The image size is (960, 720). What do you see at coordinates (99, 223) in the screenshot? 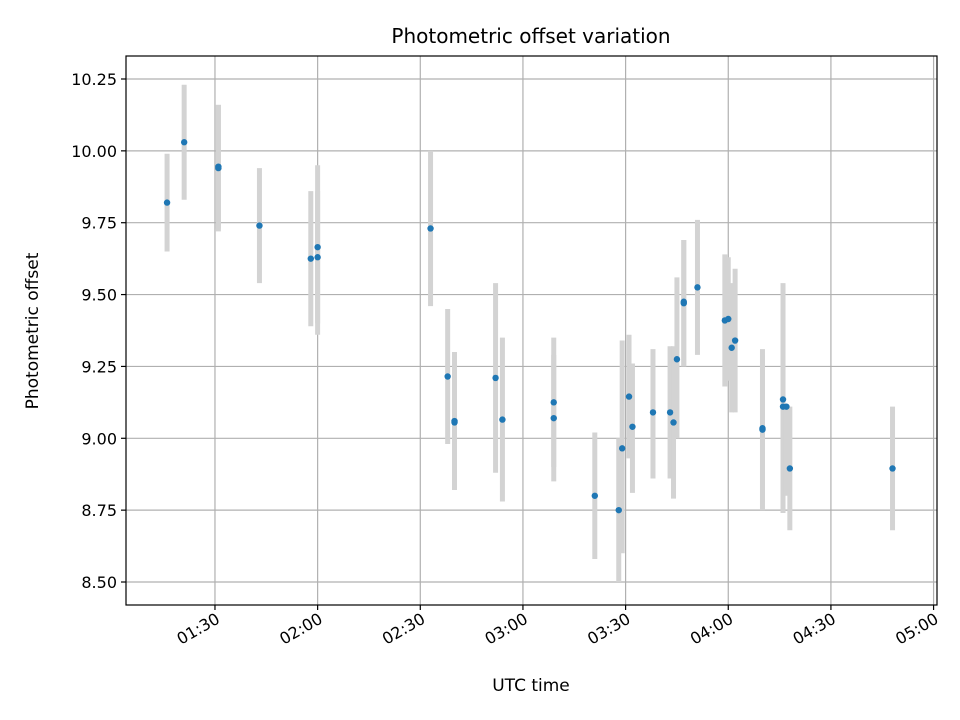
I see `y-tick-label: 9.75` at bounding box center [99, 223].